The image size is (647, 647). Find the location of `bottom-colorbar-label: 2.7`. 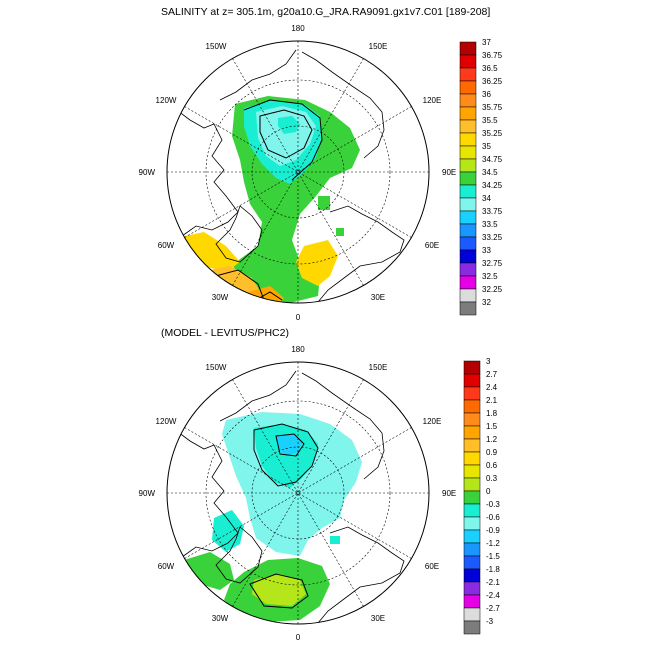

bottom-colorbar-label: 2.7 is located at coordinates (492, 374).